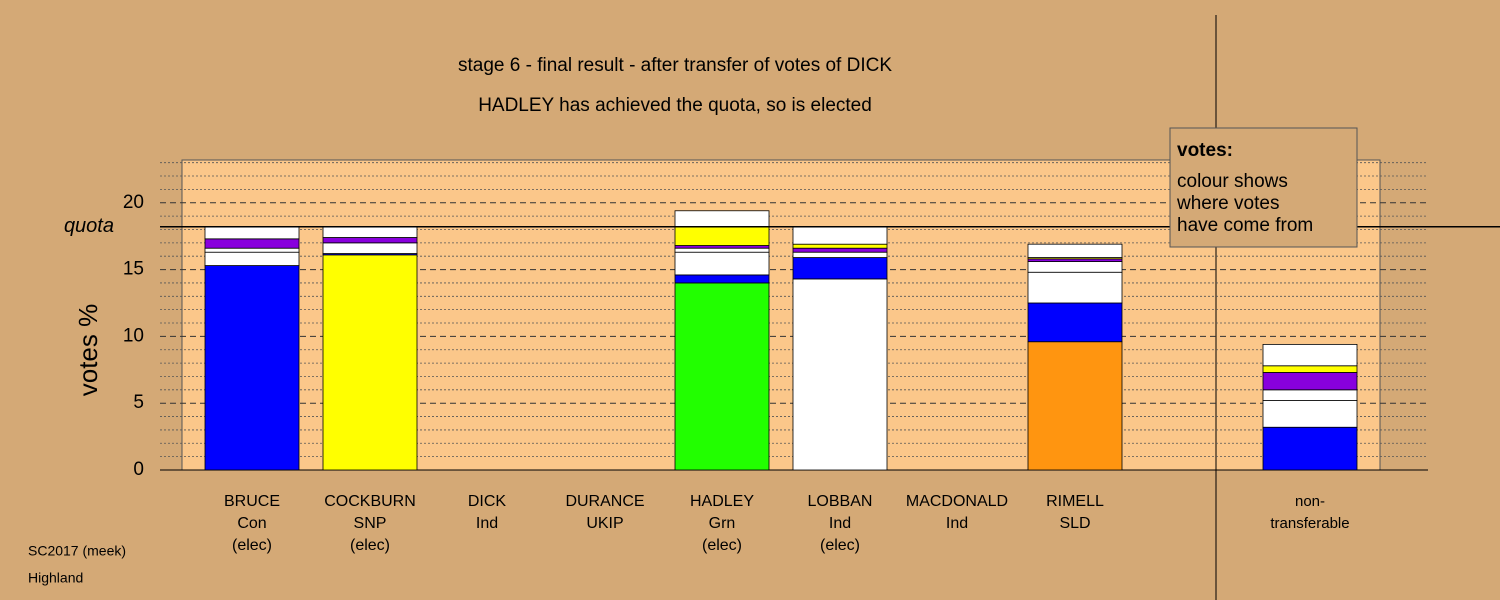 Image resolution: width=1500 pixels, height=600 pixels. What do you see at coordinates (133, 202) in the screenshot?
I see `y-tick-label: 20` at bounding box center [133, 202].